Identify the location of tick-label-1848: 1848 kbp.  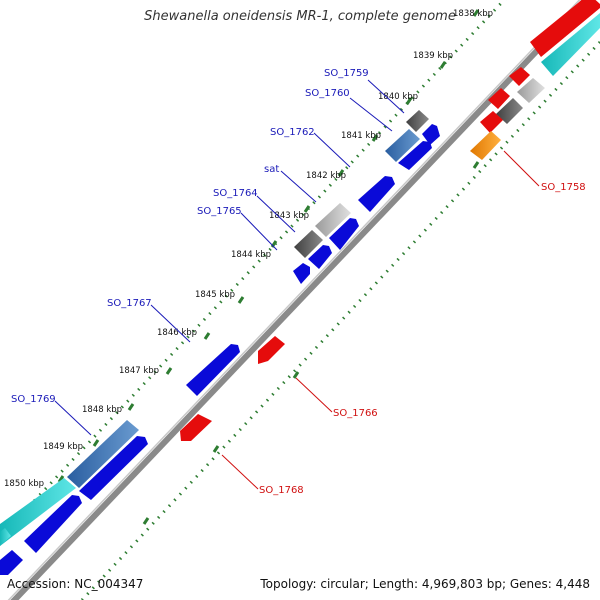
(102, 410).